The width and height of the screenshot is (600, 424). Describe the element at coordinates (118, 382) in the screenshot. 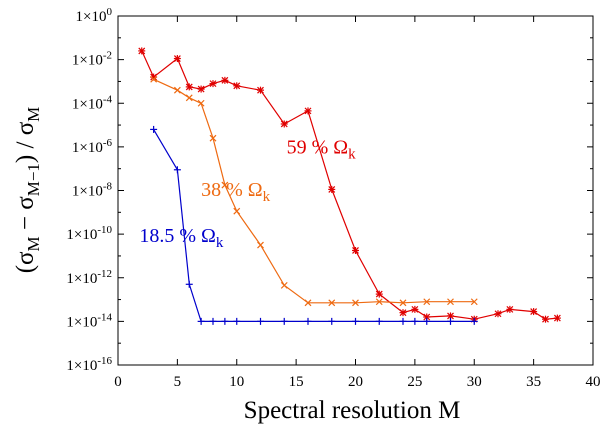

I see `x-tick-label: 0` at that location.